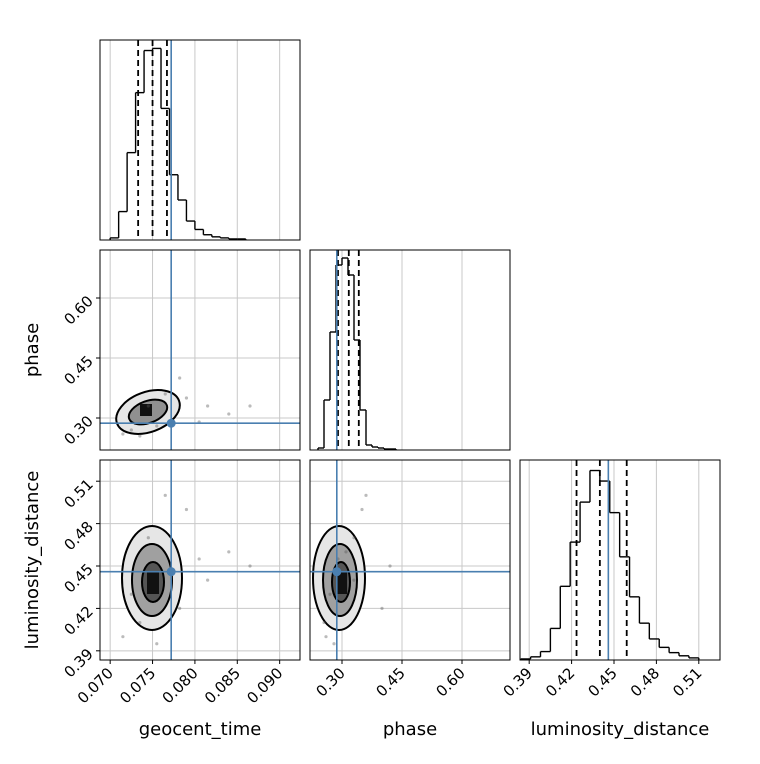  I want to click on x-tick-label: 0.085, so click(222, 685).